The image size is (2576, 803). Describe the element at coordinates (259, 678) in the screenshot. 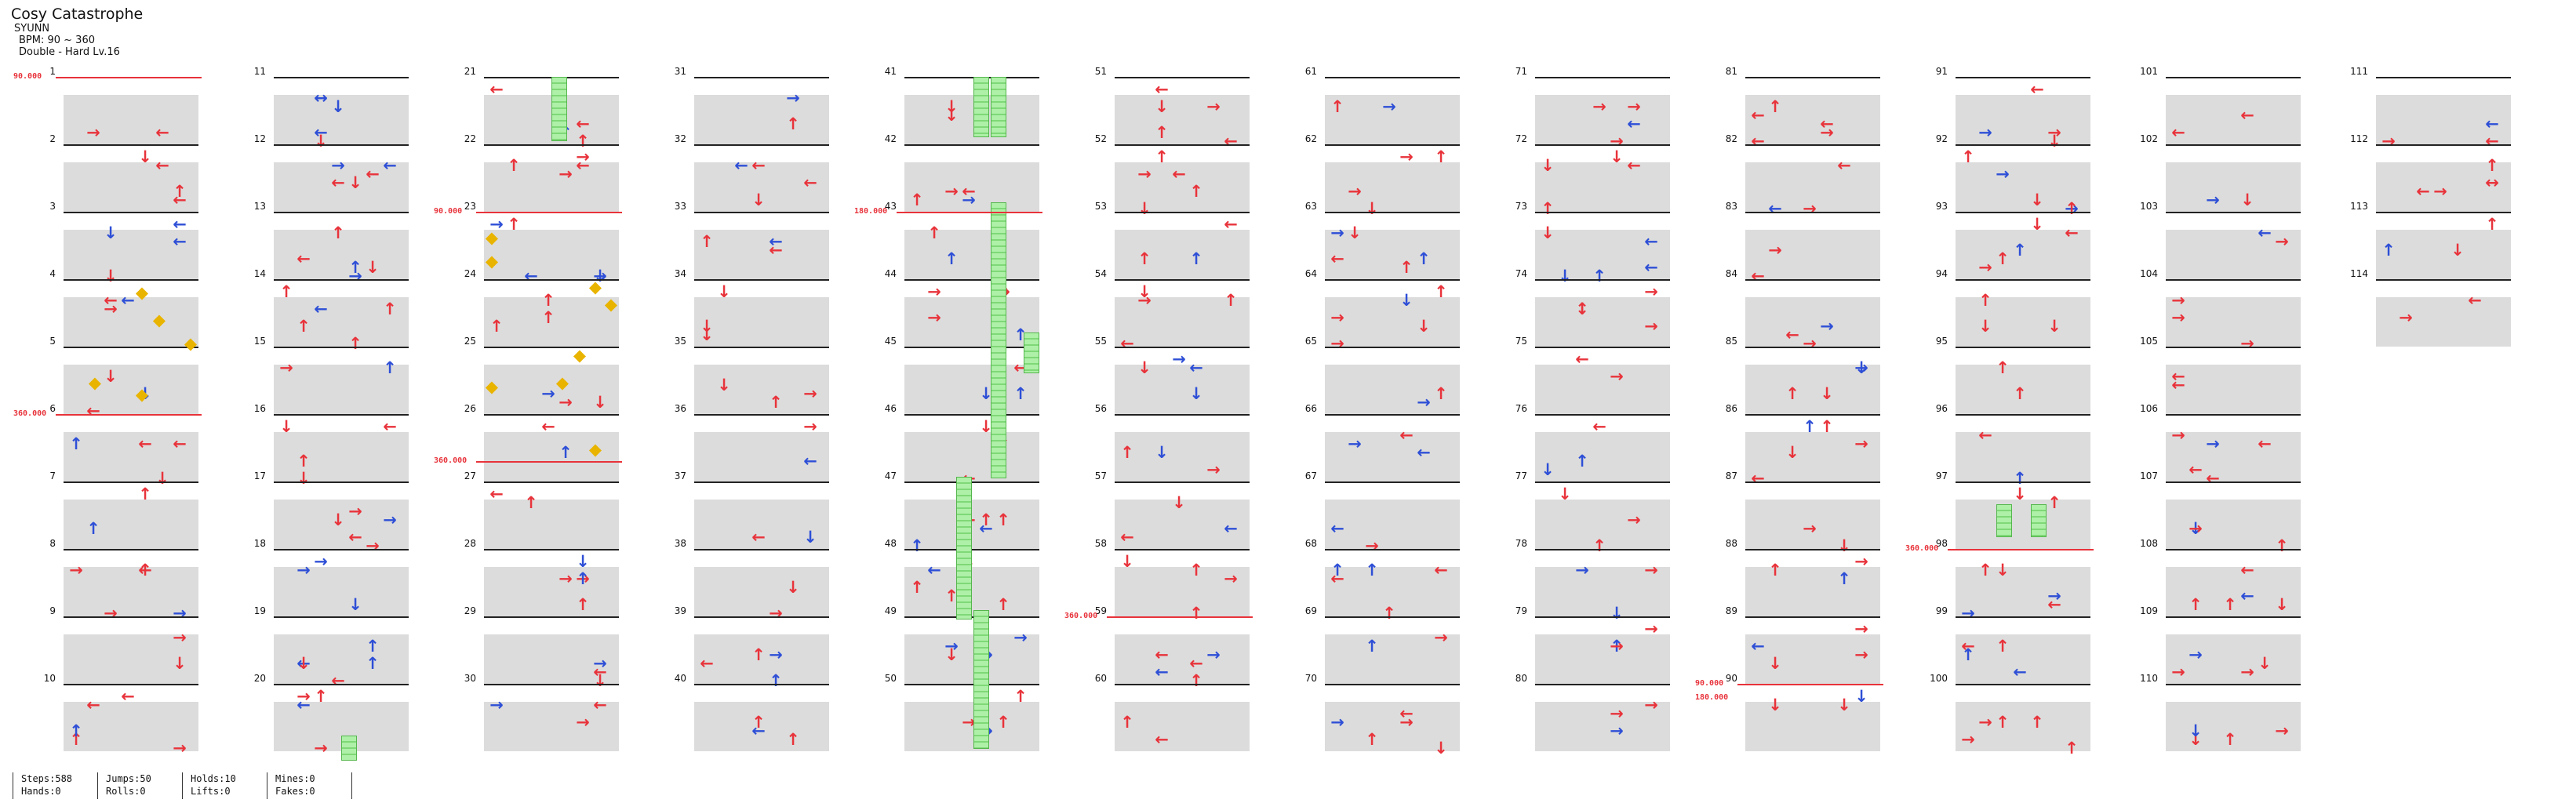

I see `measure-number: 20` at that location.